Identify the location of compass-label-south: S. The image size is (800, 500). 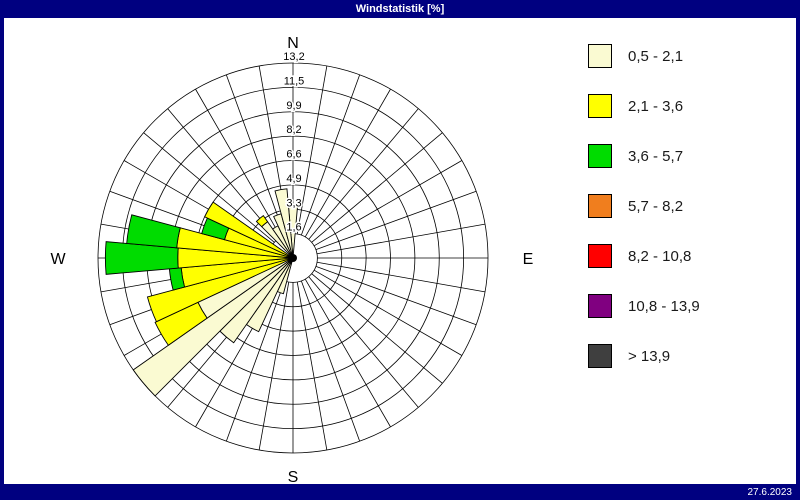
(293, 476).